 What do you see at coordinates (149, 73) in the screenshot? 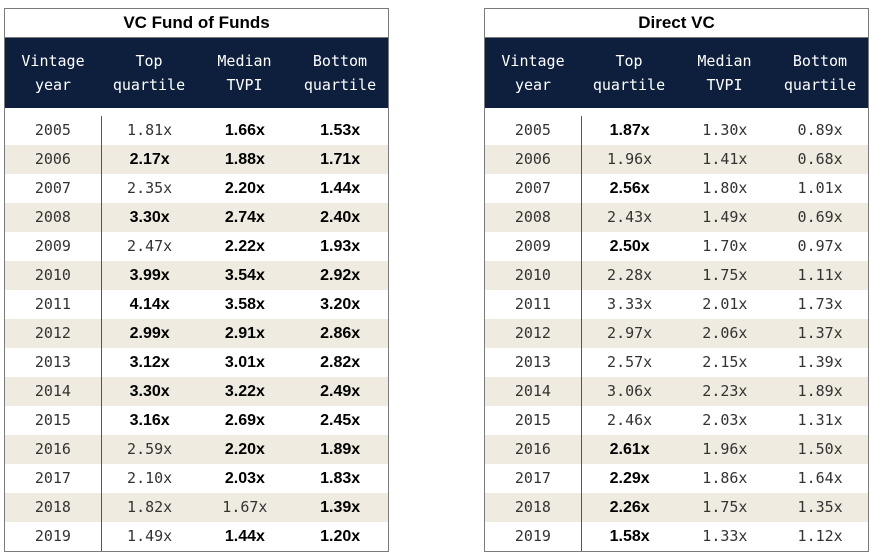
I see `header-top-quartile: Top quartile` at bounding box center [149, 73].